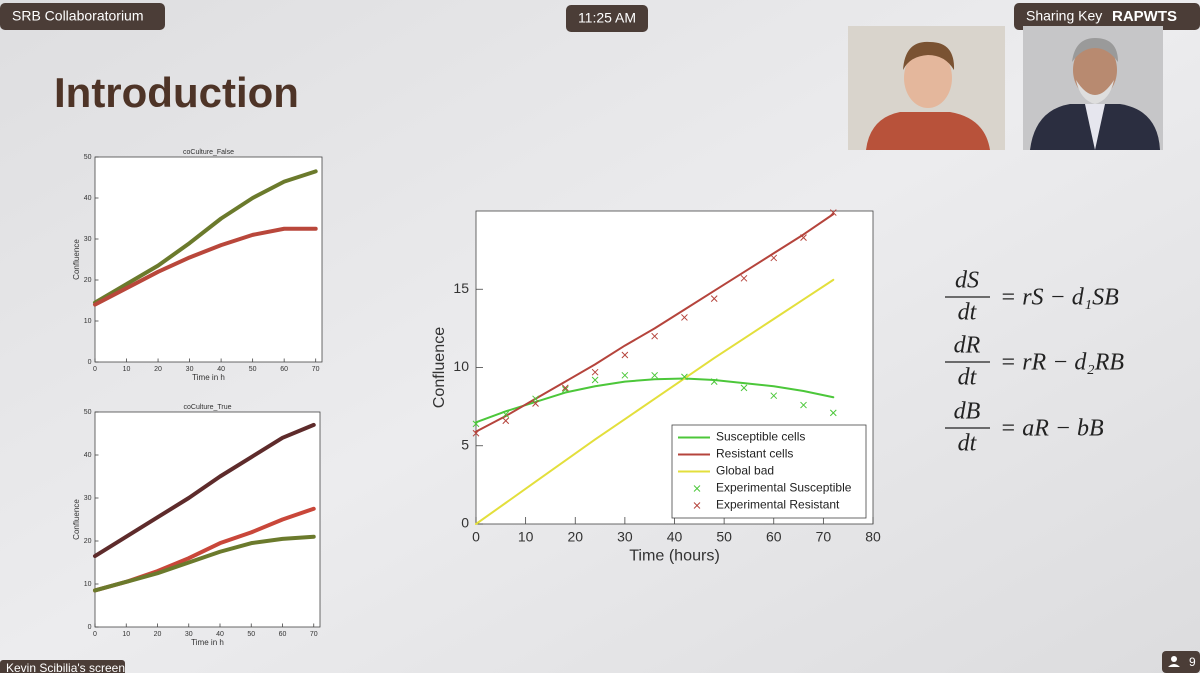 Image resolution: width=1200 pixels, height=673 pixels. I want to click on person-shirt, so click(1095, 127).